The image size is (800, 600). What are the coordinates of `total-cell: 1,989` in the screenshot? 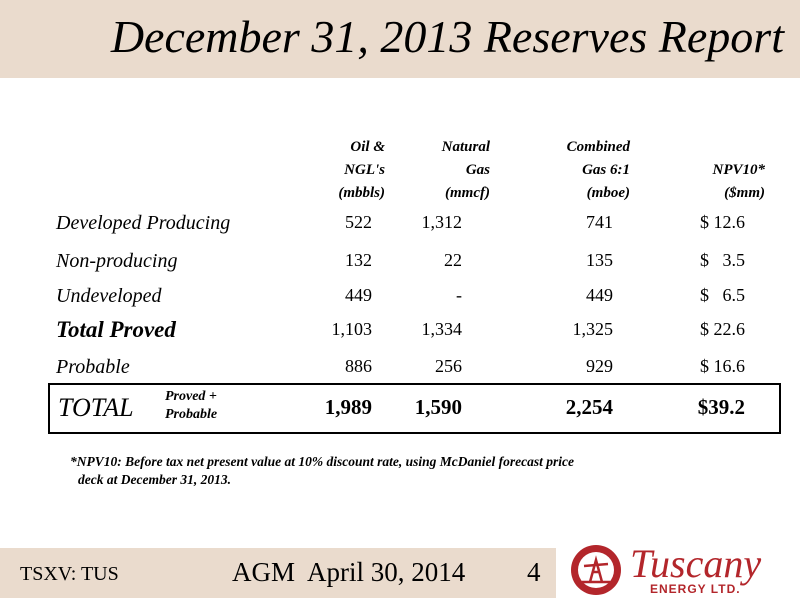 It's located at (348, 407).